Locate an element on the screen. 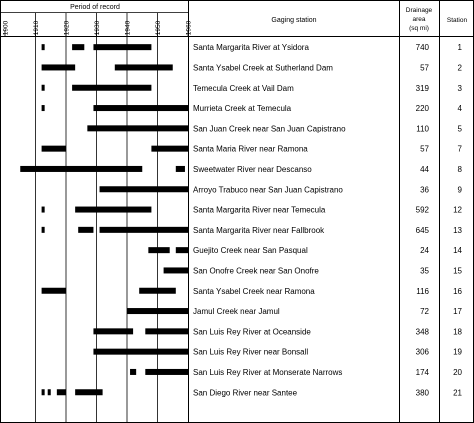  drainage-area-value: 174 is located at coordinates (423, 372).